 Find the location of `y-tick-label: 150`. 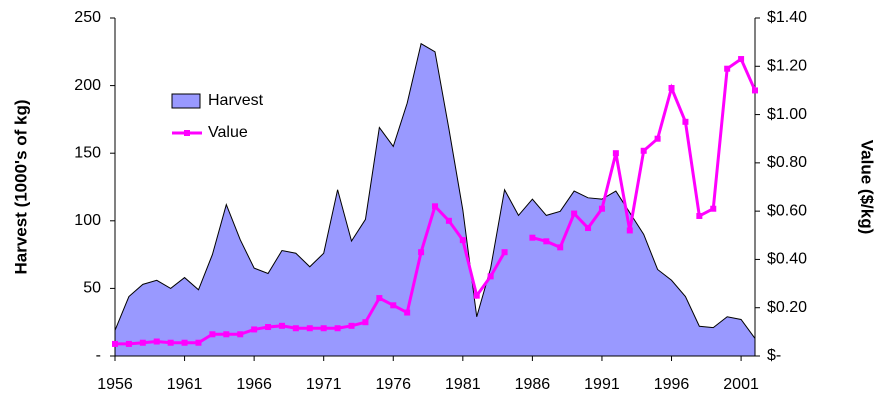

y-tick-label: 150 is located at coordinates (87, 152).